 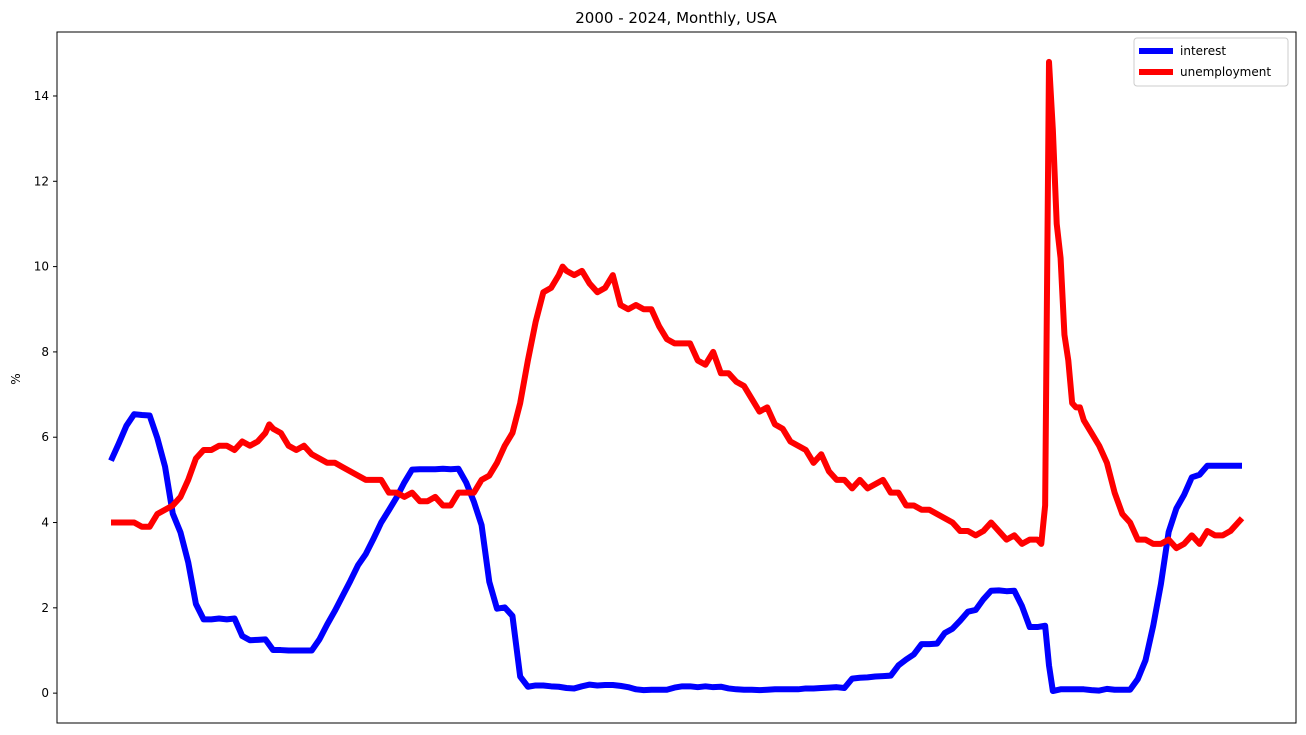 I want to click on y-tick-label: 2, so click(x=45, y=608).